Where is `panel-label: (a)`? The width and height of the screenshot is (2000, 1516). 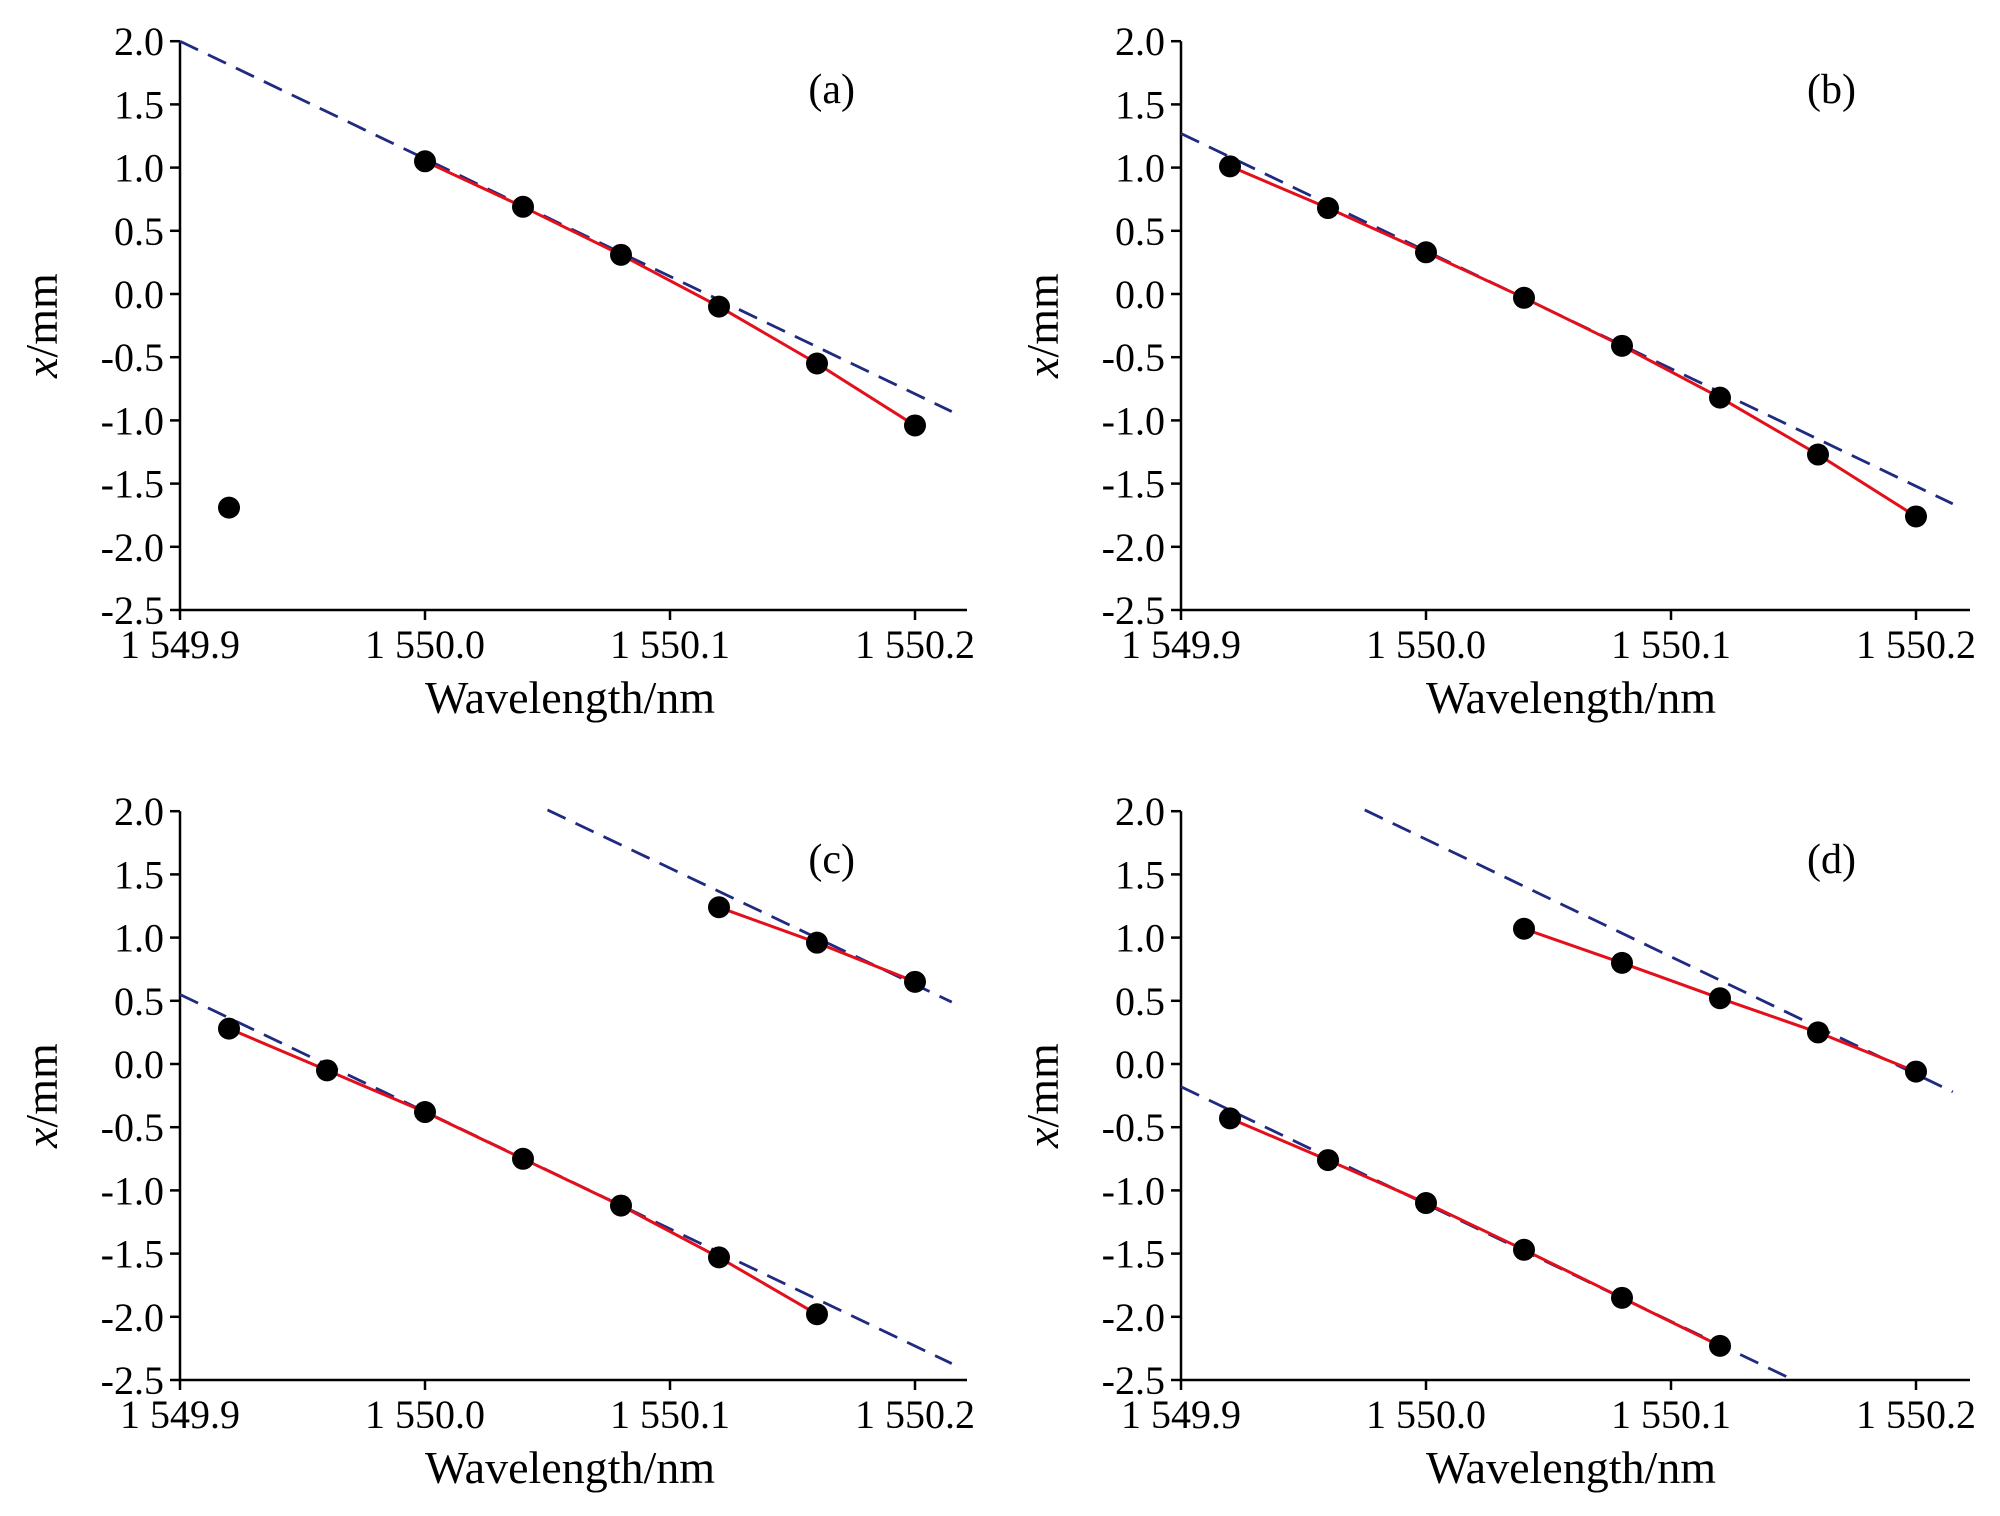
panel-label: (a) is located at coordinates (831, 90).